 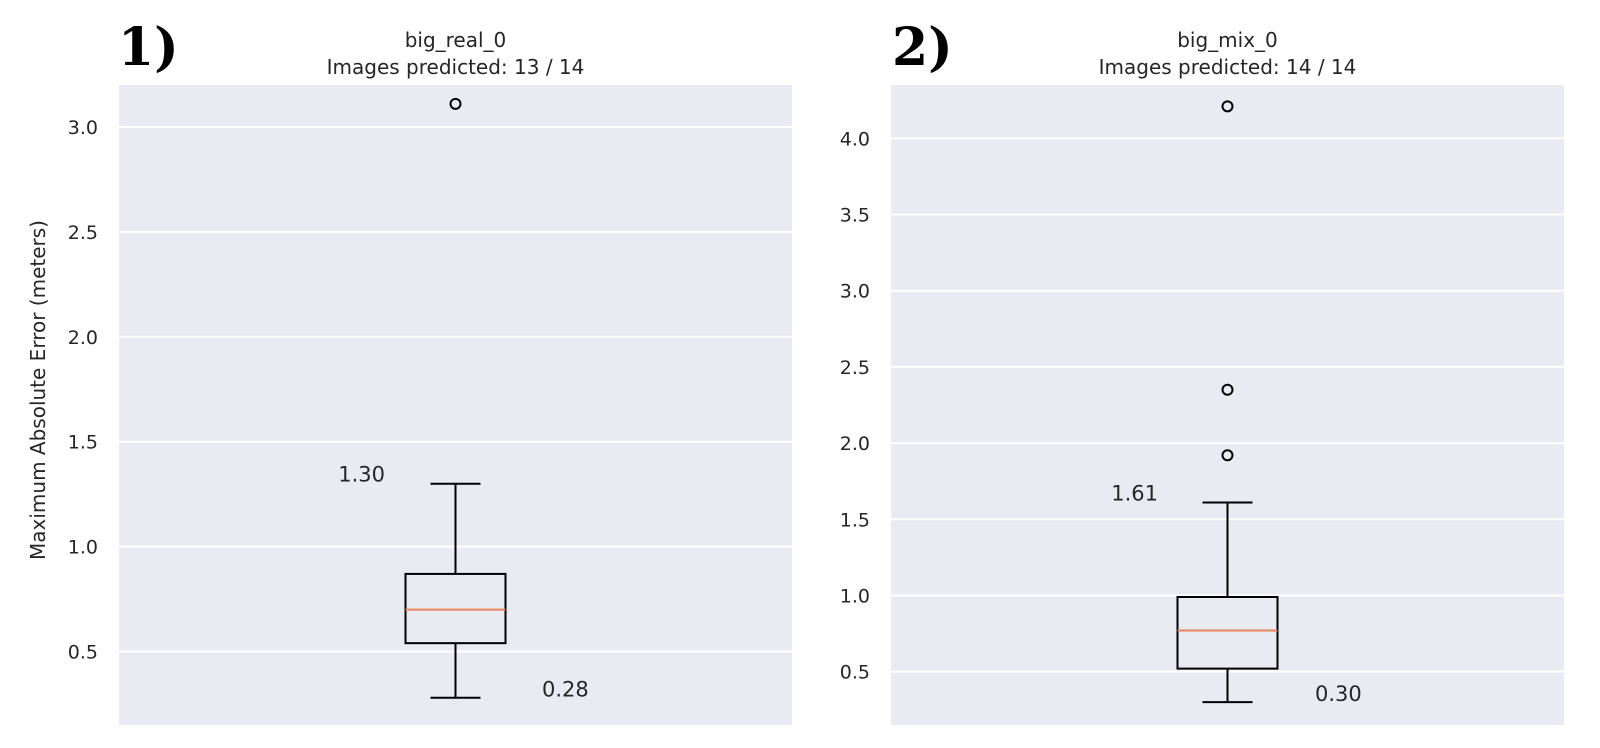 What do you see at coordinates (1338, 694) in the screenshot?
I see `annotation-label: 0.30` at bounding box center [1338, 694].